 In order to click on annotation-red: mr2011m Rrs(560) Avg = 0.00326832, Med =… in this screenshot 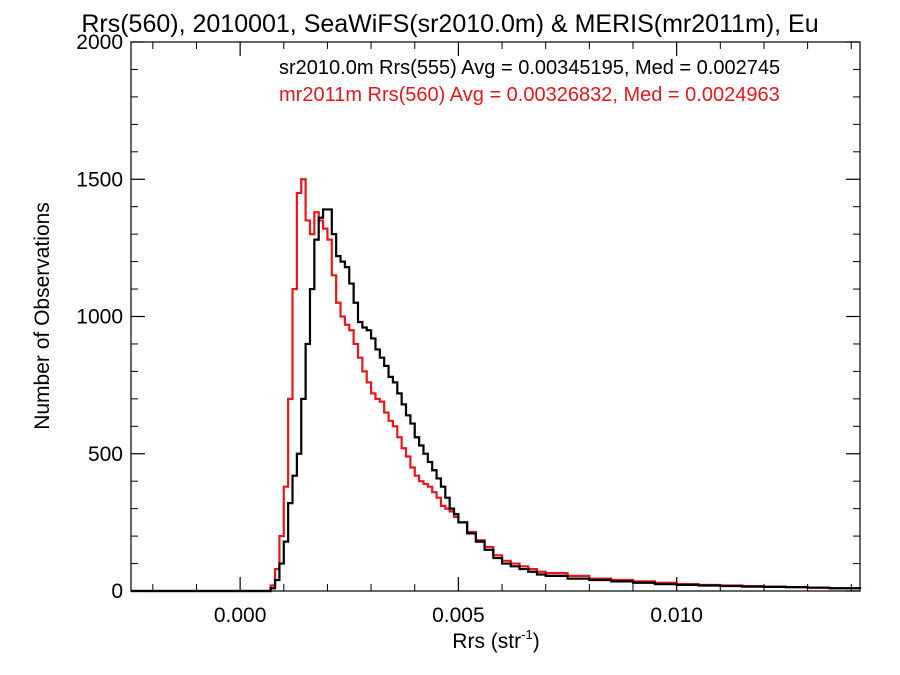, I will do `click(529, 95)`.